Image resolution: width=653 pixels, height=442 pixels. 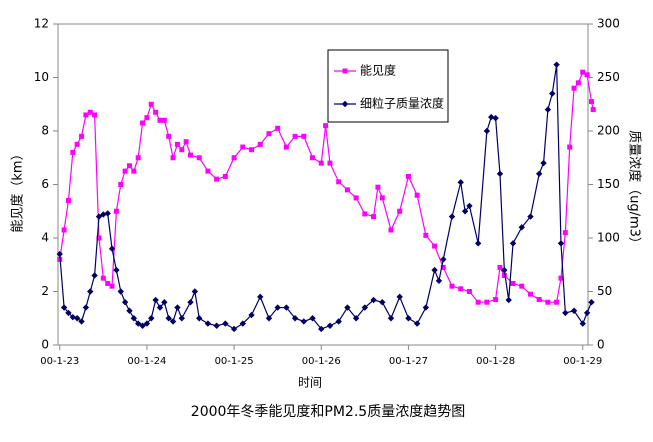 What do you see at coordinates (495, 361) in the screenshot?
I see `x-tick-label: 00-1-28` at bounding box center [495, 361].